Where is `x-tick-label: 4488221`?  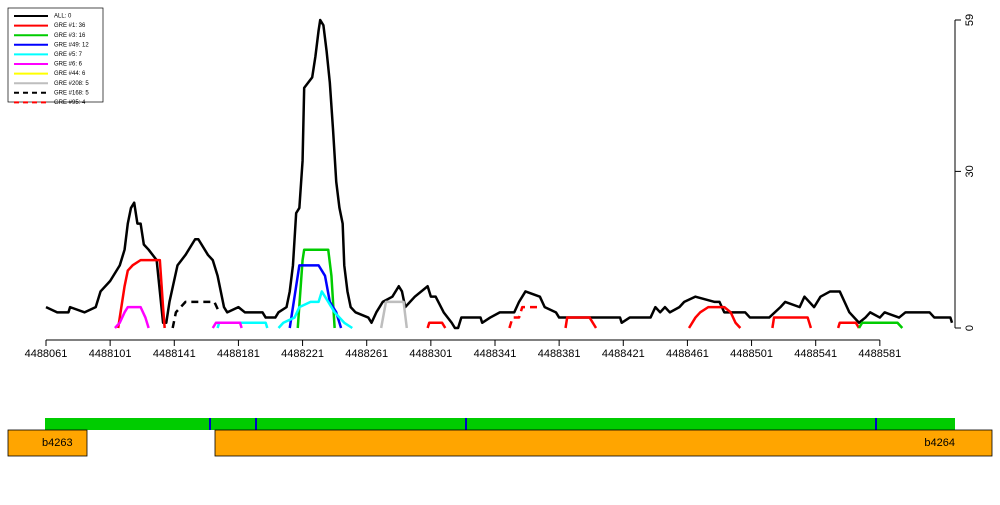
x-tick-label: 4488221 is located at coordinates (302, 354).